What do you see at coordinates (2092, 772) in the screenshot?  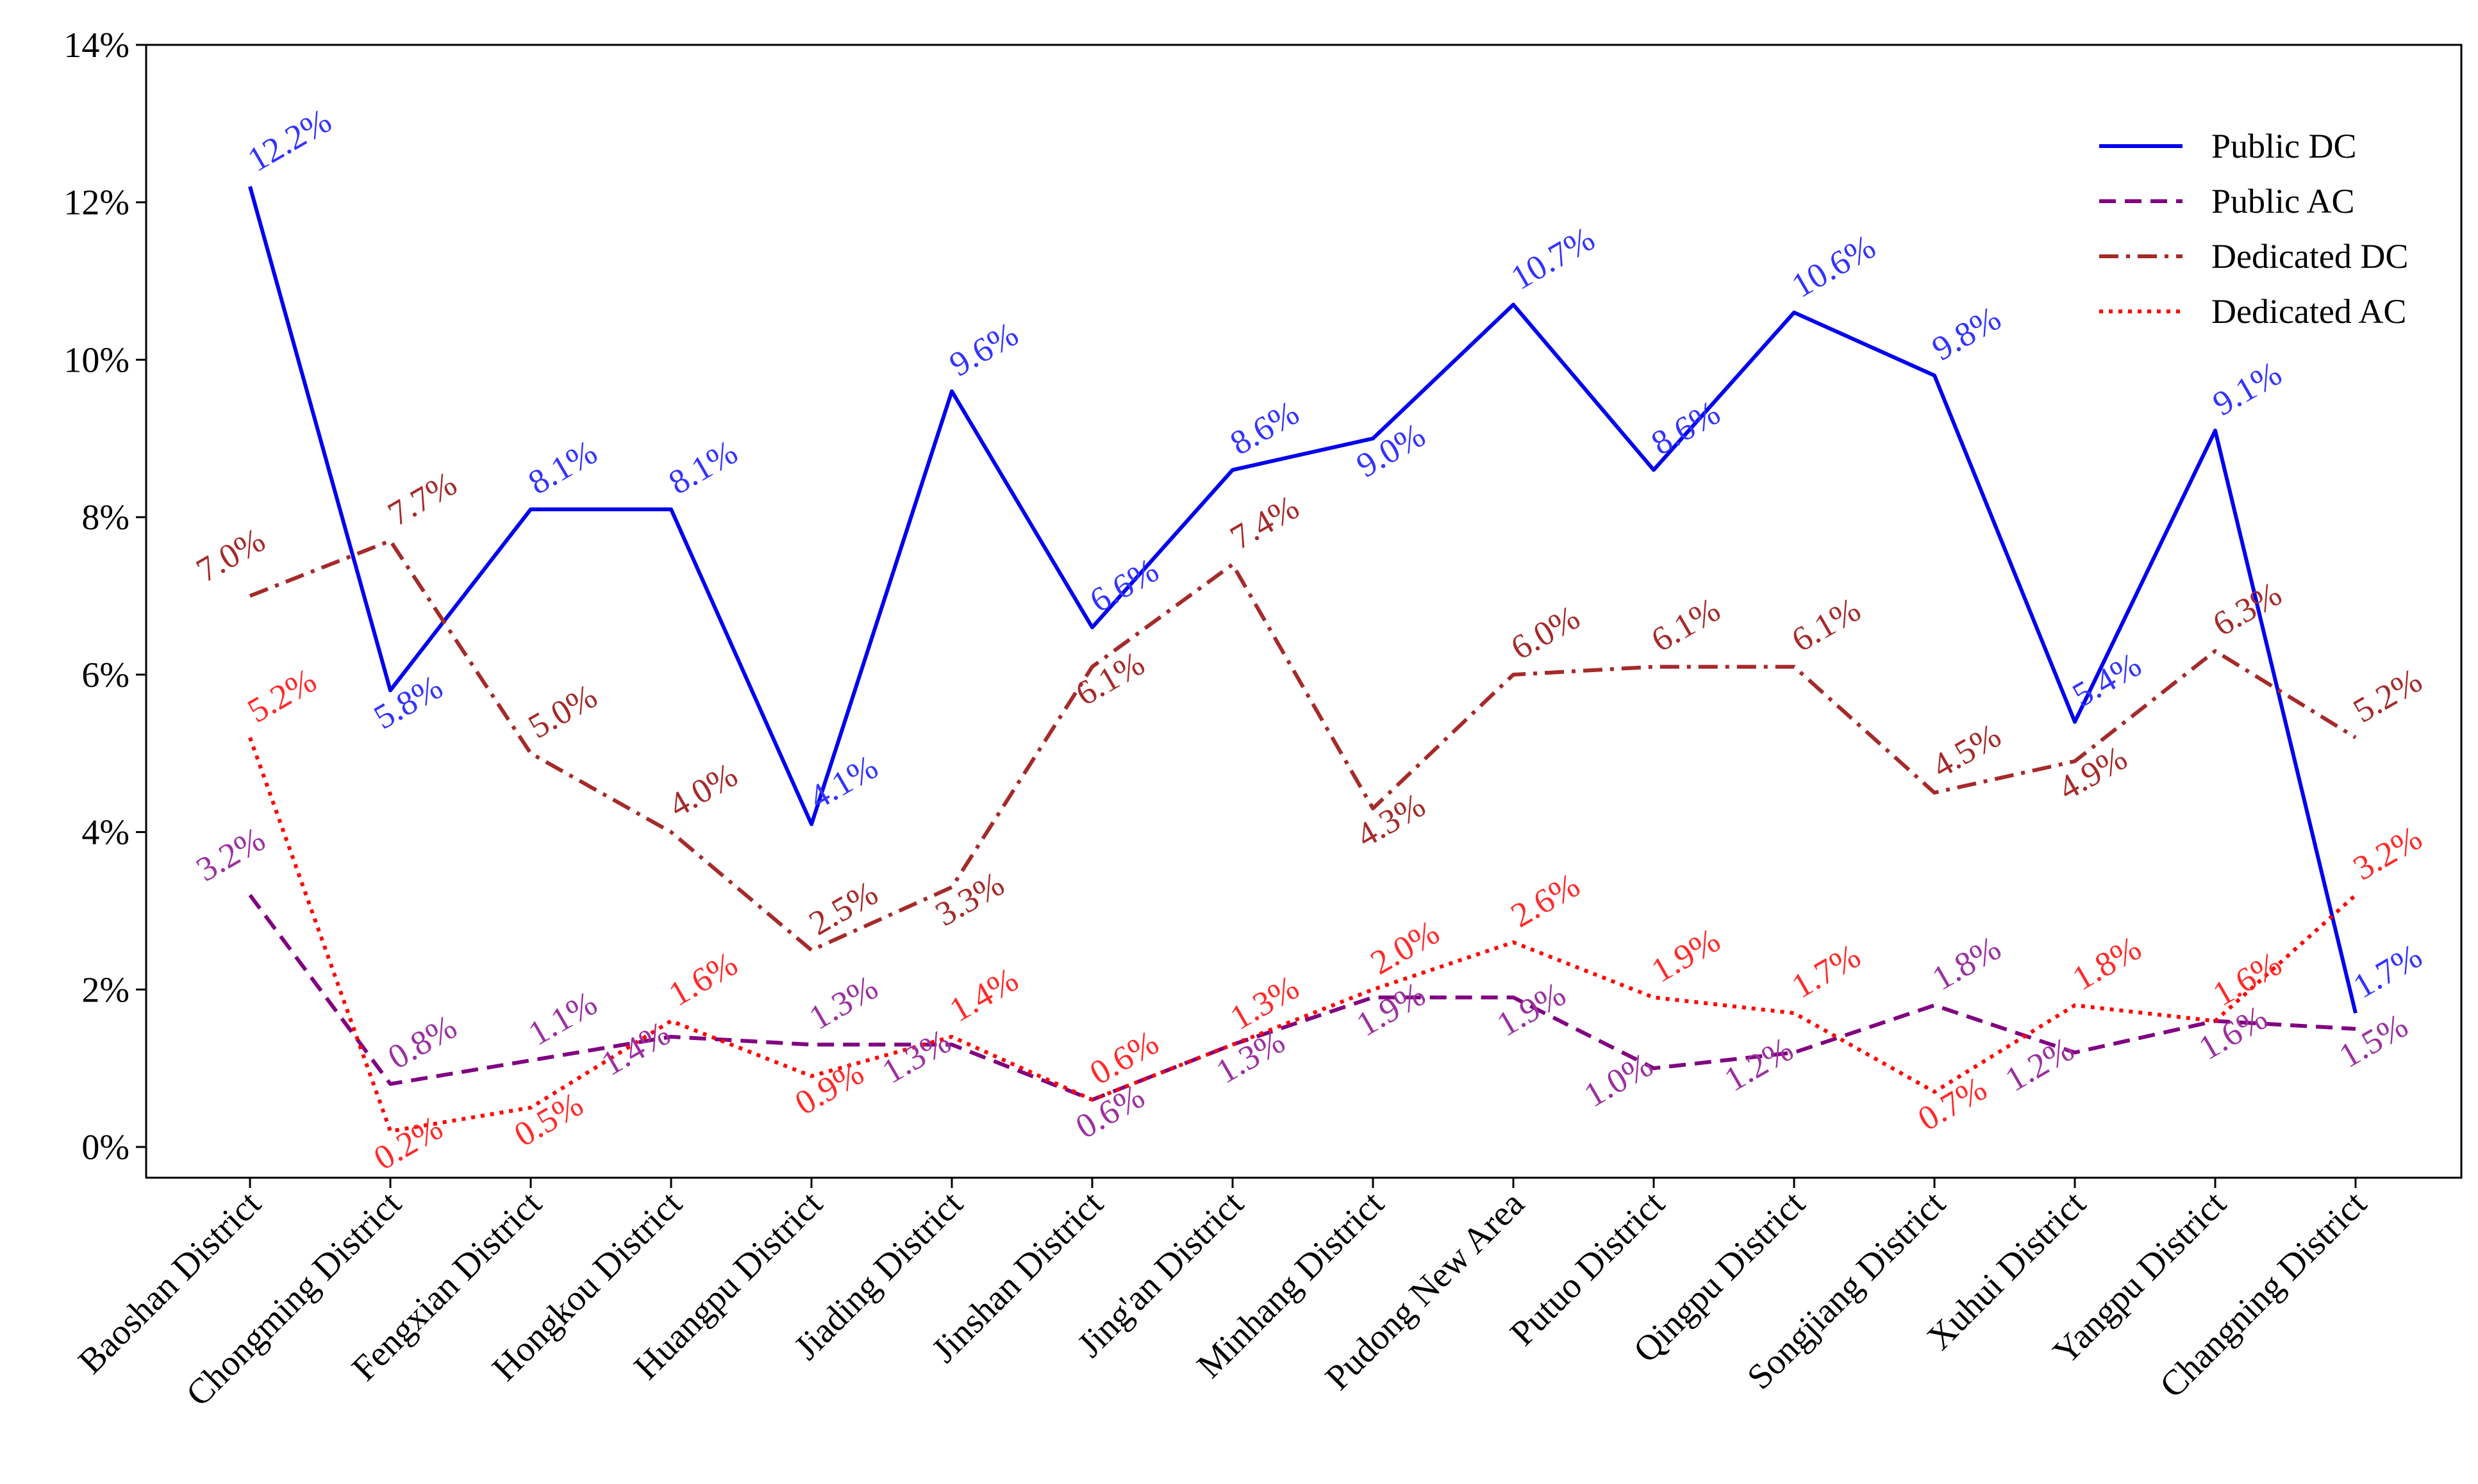 I see `data-label: 4.9%` at bounding box center [2092, 772].